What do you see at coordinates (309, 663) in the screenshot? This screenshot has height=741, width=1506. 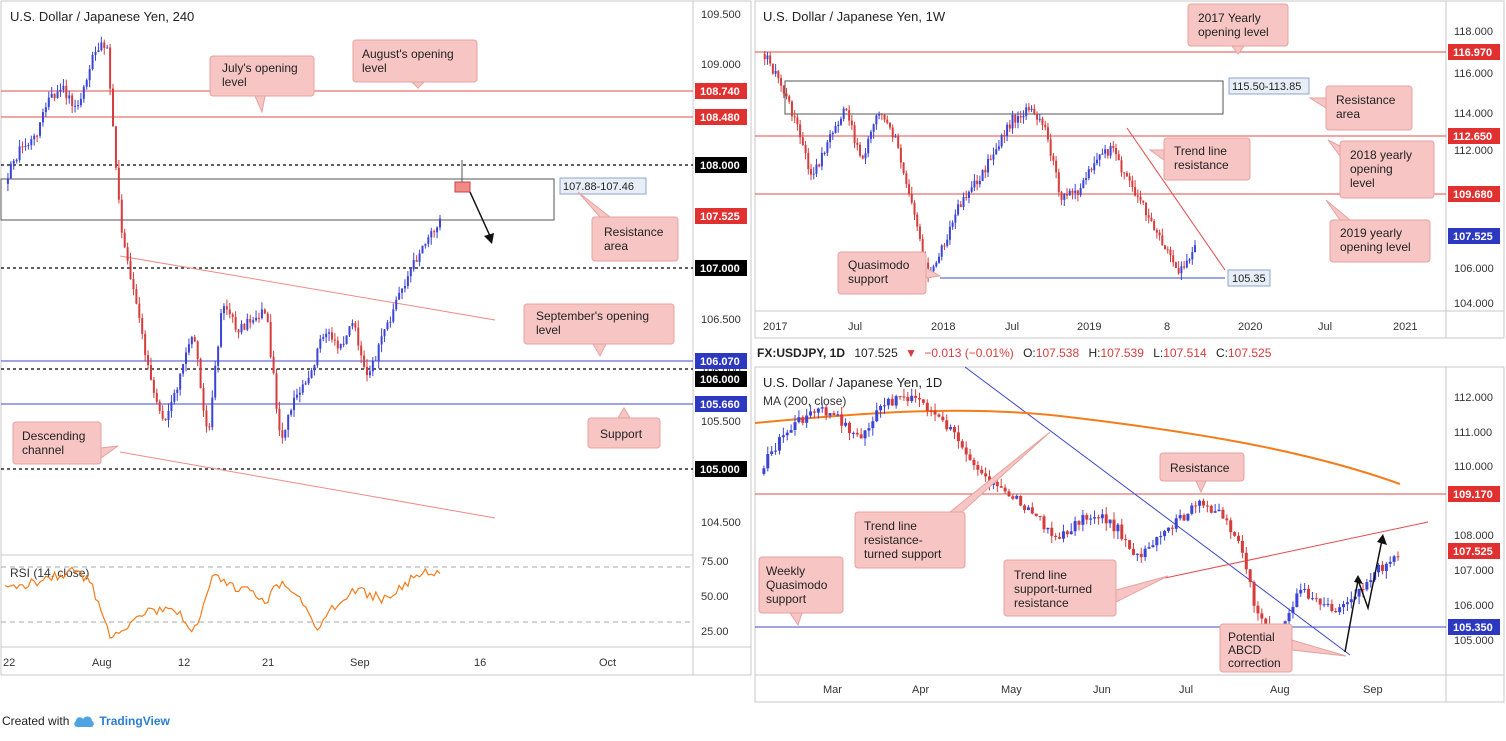 I see `h4-time-axis: 22 Aug 12 21 Sep 16 Oct` at bounding box center [309, 663].